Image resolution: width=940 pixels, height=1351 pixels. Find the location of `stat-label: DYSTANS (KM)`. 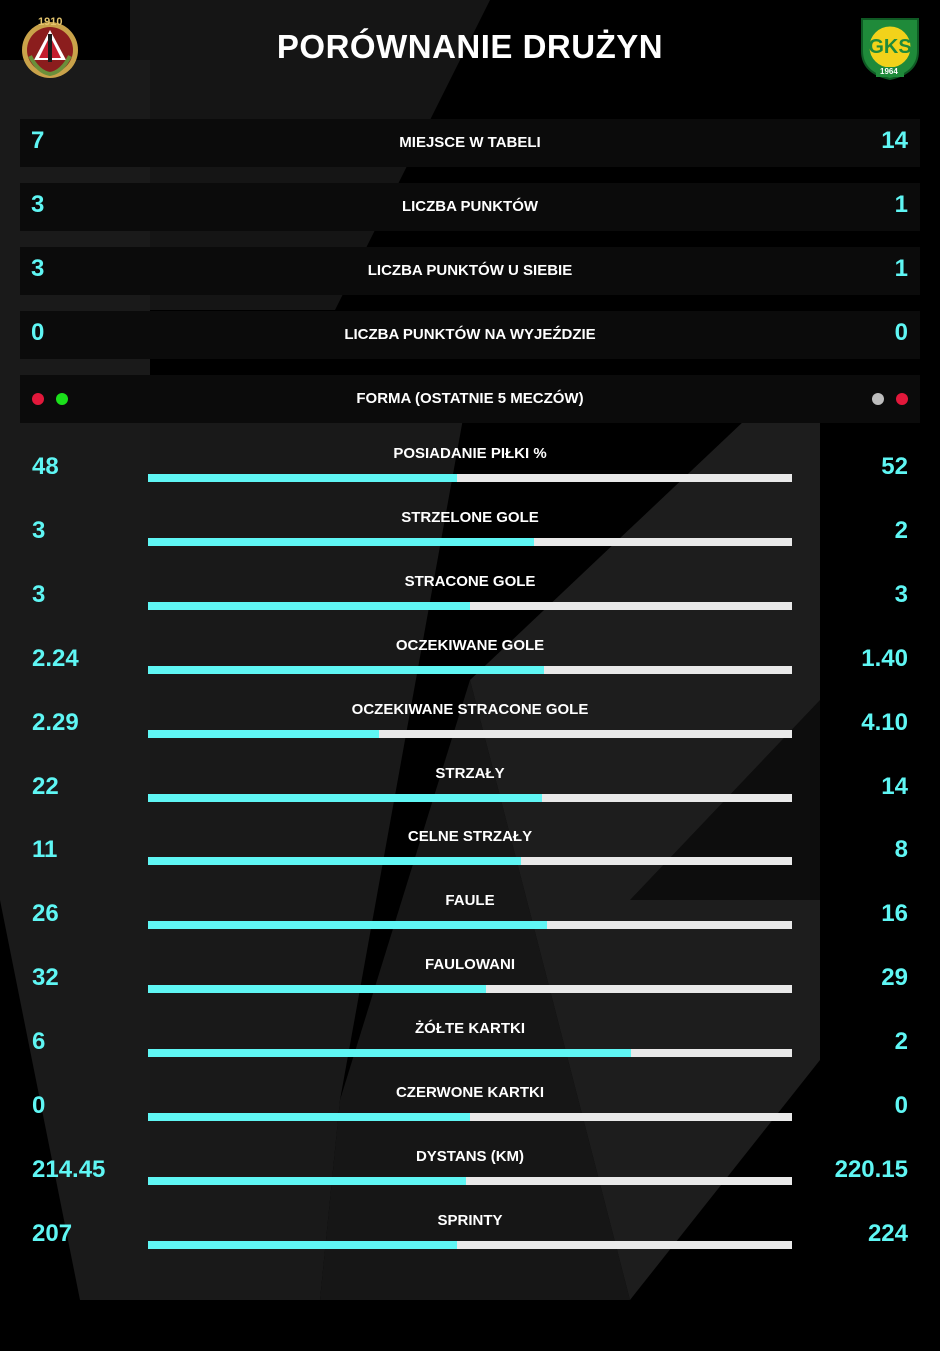

stat-label: DYSTANS (KM) is located at coordinates (470, 1156).